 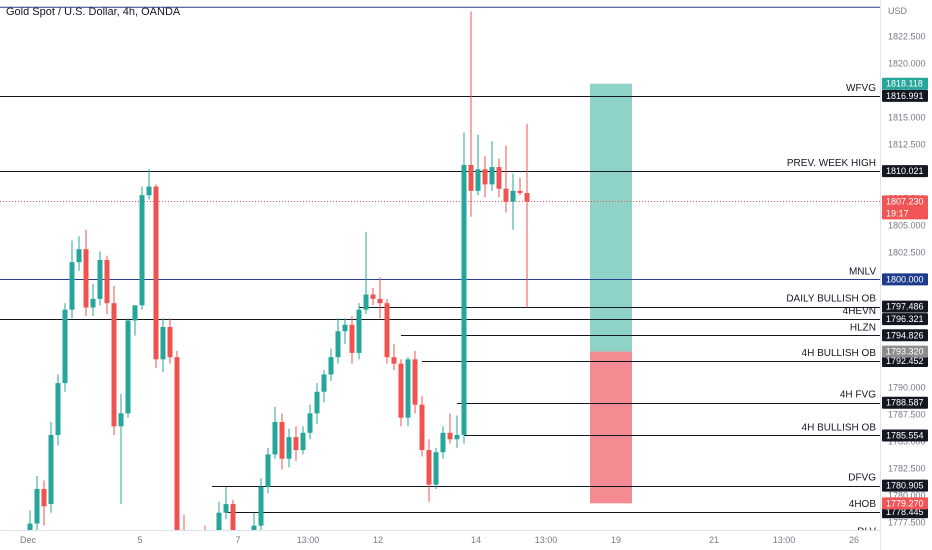 I want to click on level-badge-7-bg, so click(x=905, y=402).